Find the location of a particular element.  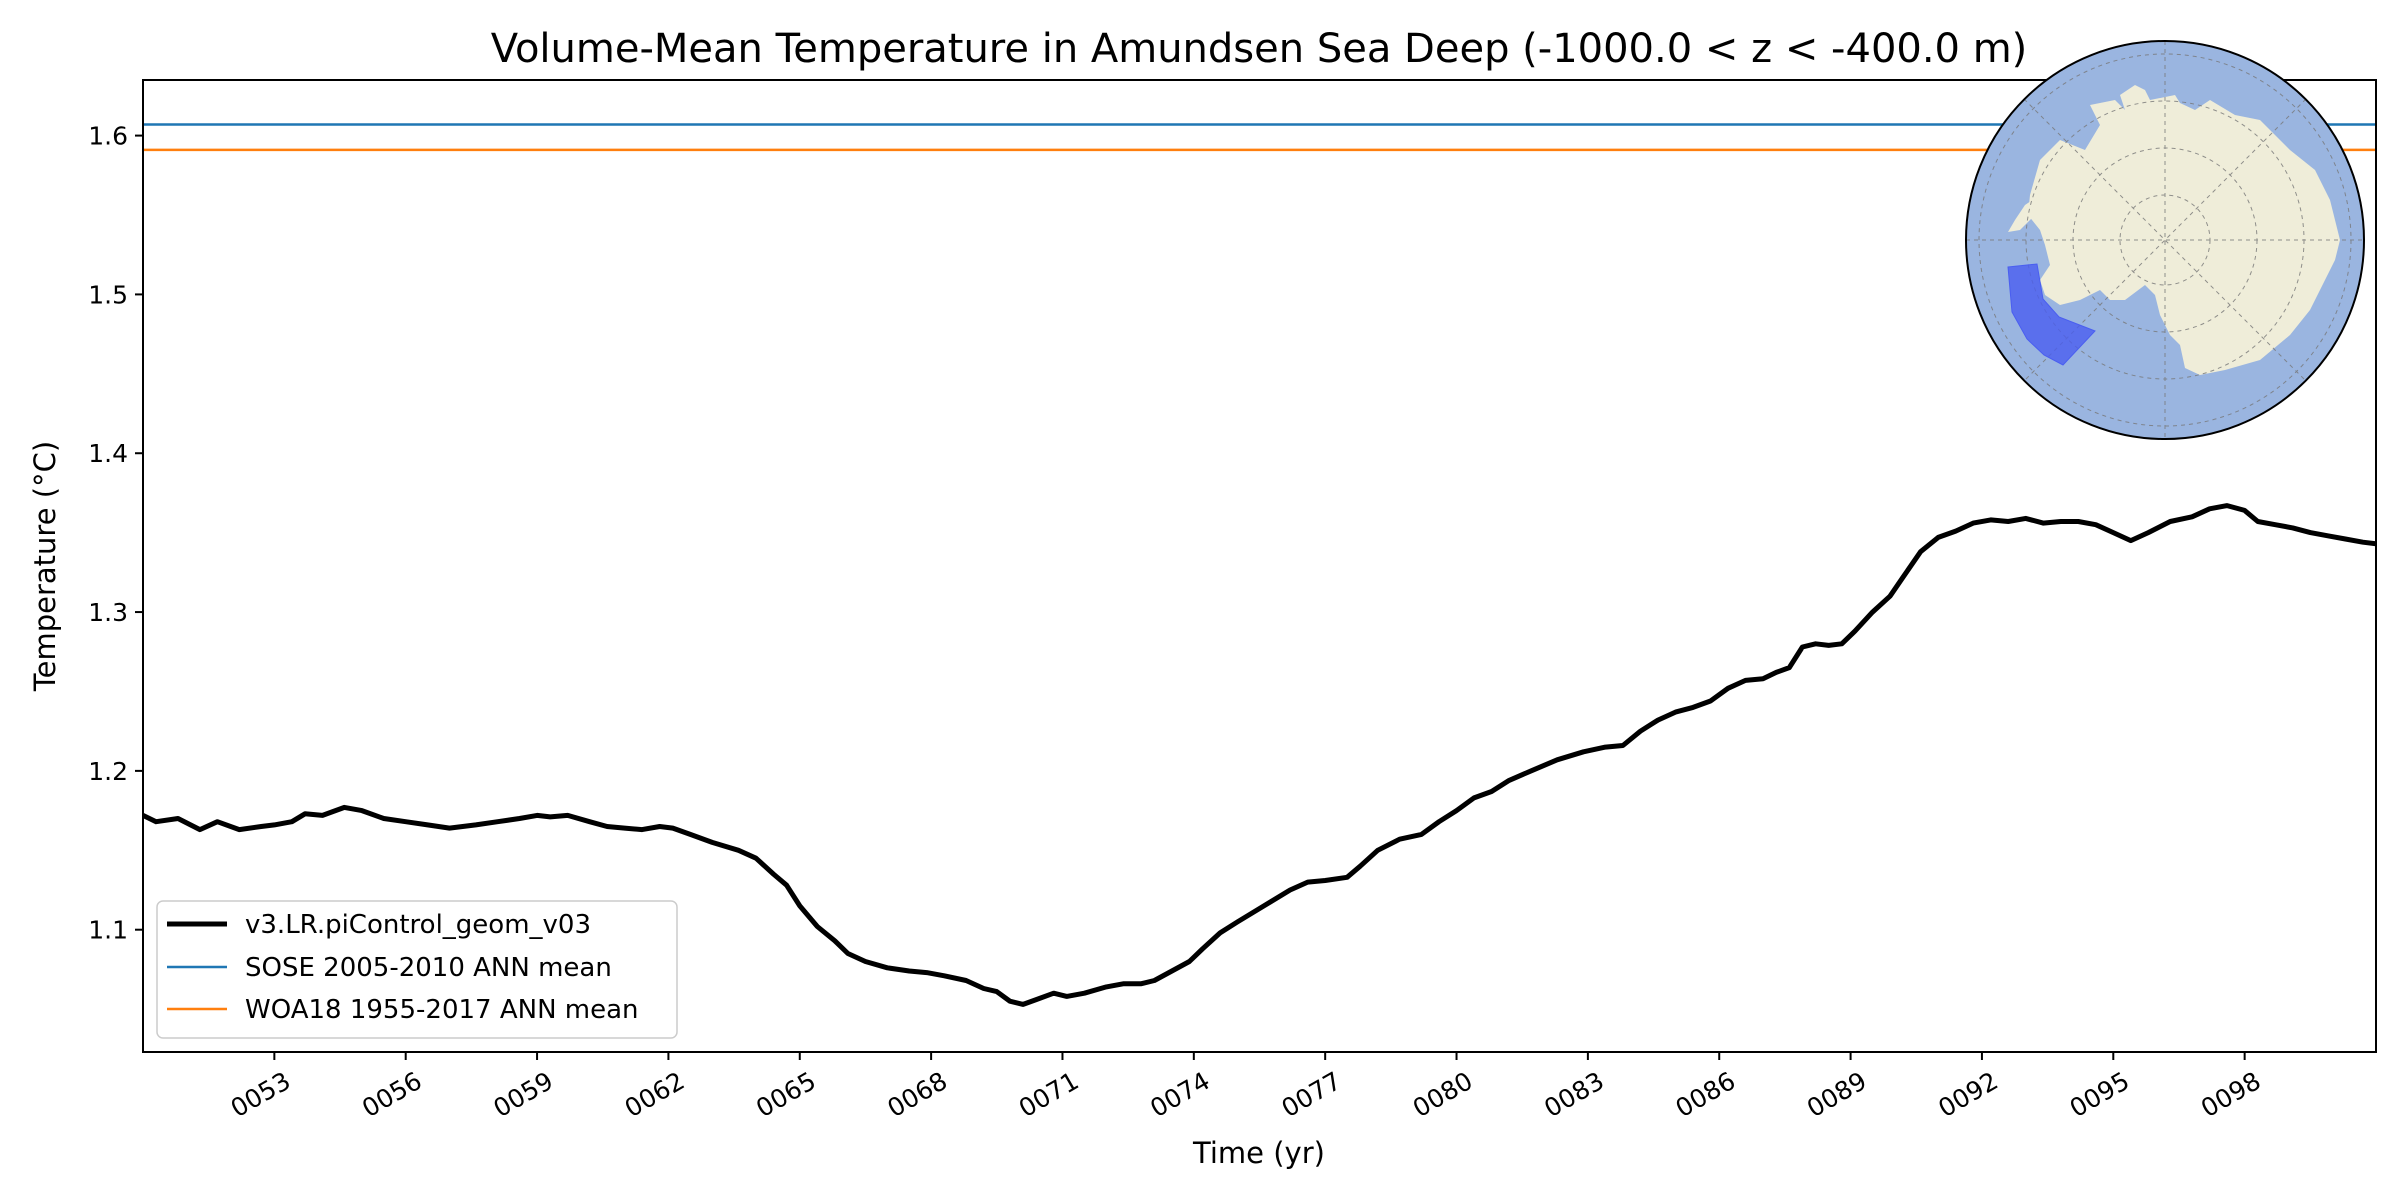

legend-frame is located at coordinates (417, 969).